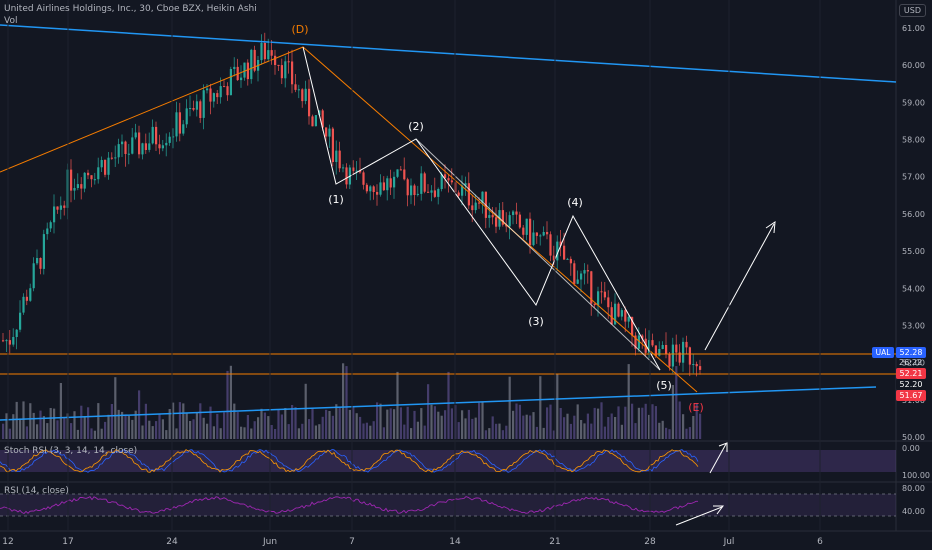  What do you see at coordinates (913, 363) in the screenshot?
I see `price-tick-label: 52.00` at bounding box center [913, 363].